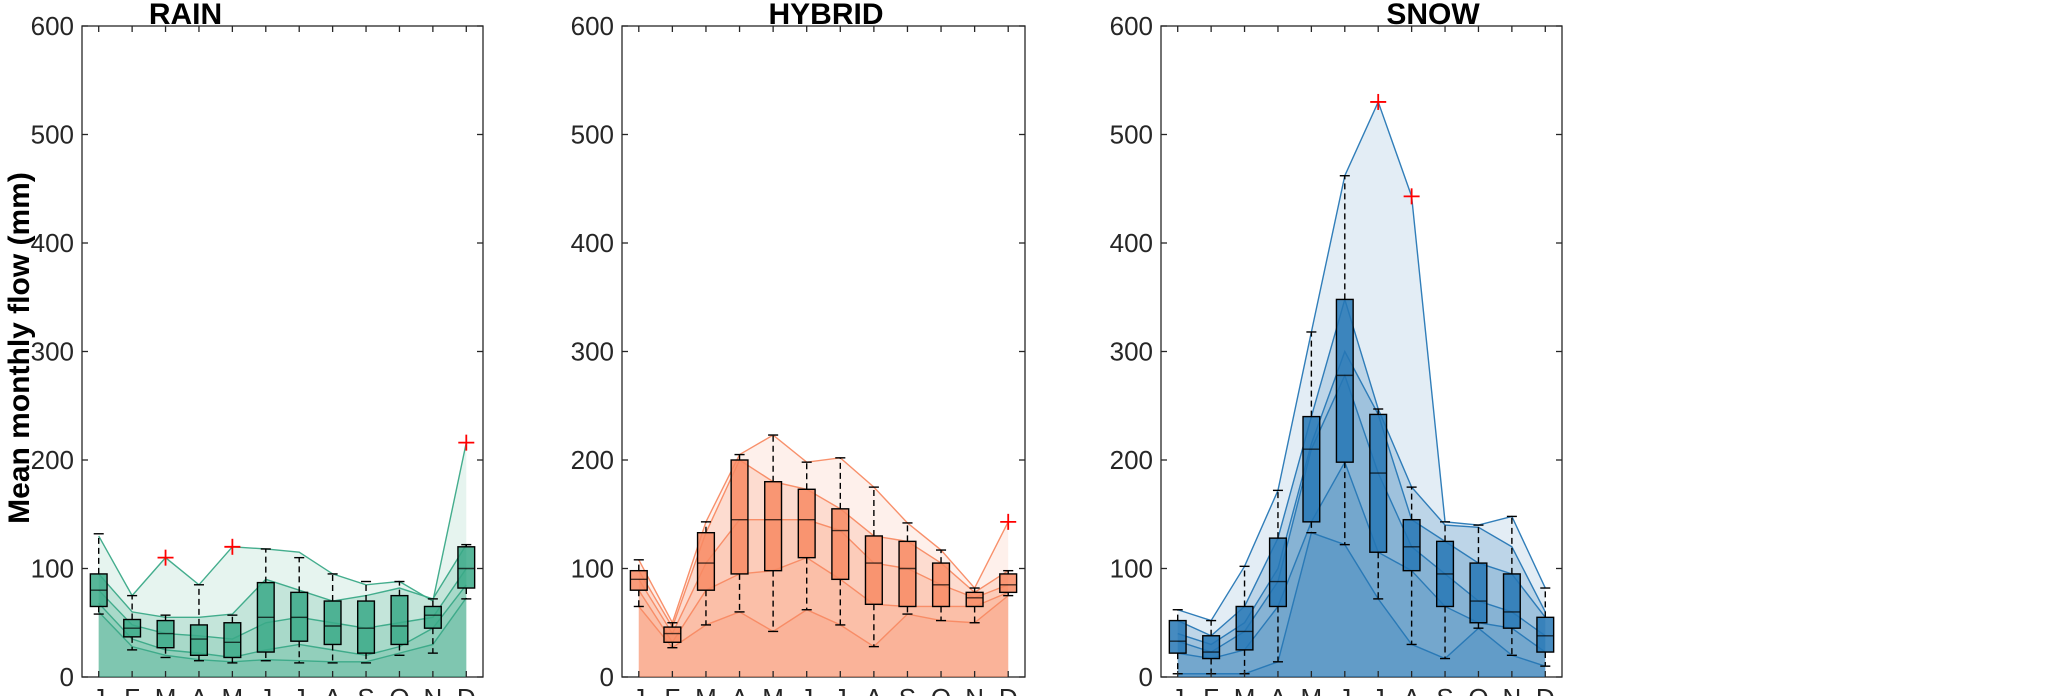 This screenshot has width=2067, height=696. Describe the element at coordinates (825, 15) in the screenshot. I see `panel-title: HYBRID` at that location.